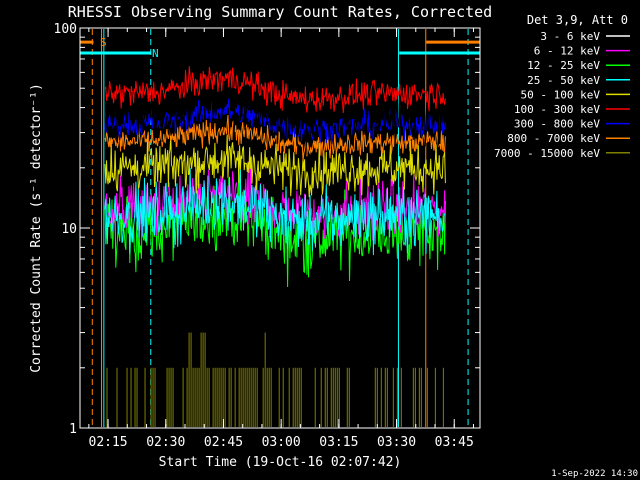 The width and height of the screenshot is (640, 480). What do you see at coordinates (570, 36) in the screenshot?
I see `legend-label: 3 - 6 keV` at bounding box center [570, 36].